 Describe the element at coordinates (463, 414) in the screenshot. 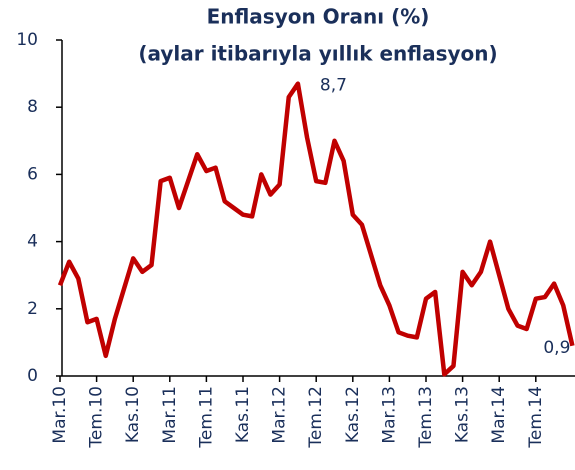

I see `x-tick-label: Kas.13` at that location.